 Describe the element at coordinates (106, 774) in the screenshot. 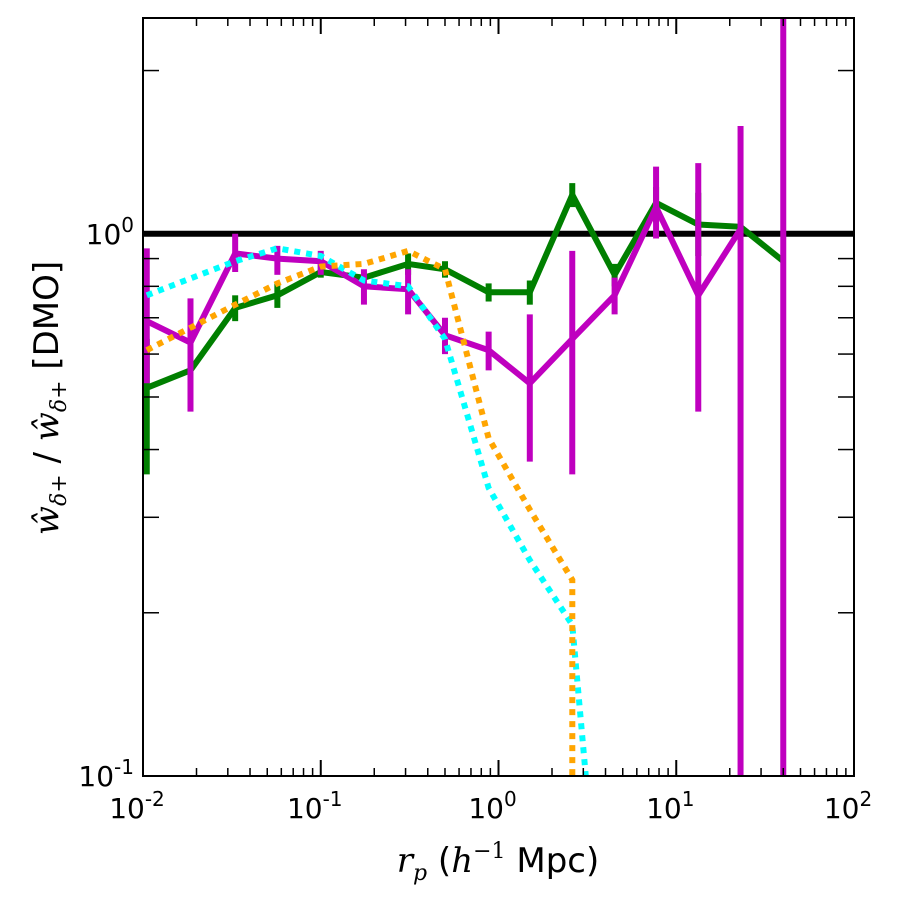

I see `y-tick-label: 10⁻¹` at that location.